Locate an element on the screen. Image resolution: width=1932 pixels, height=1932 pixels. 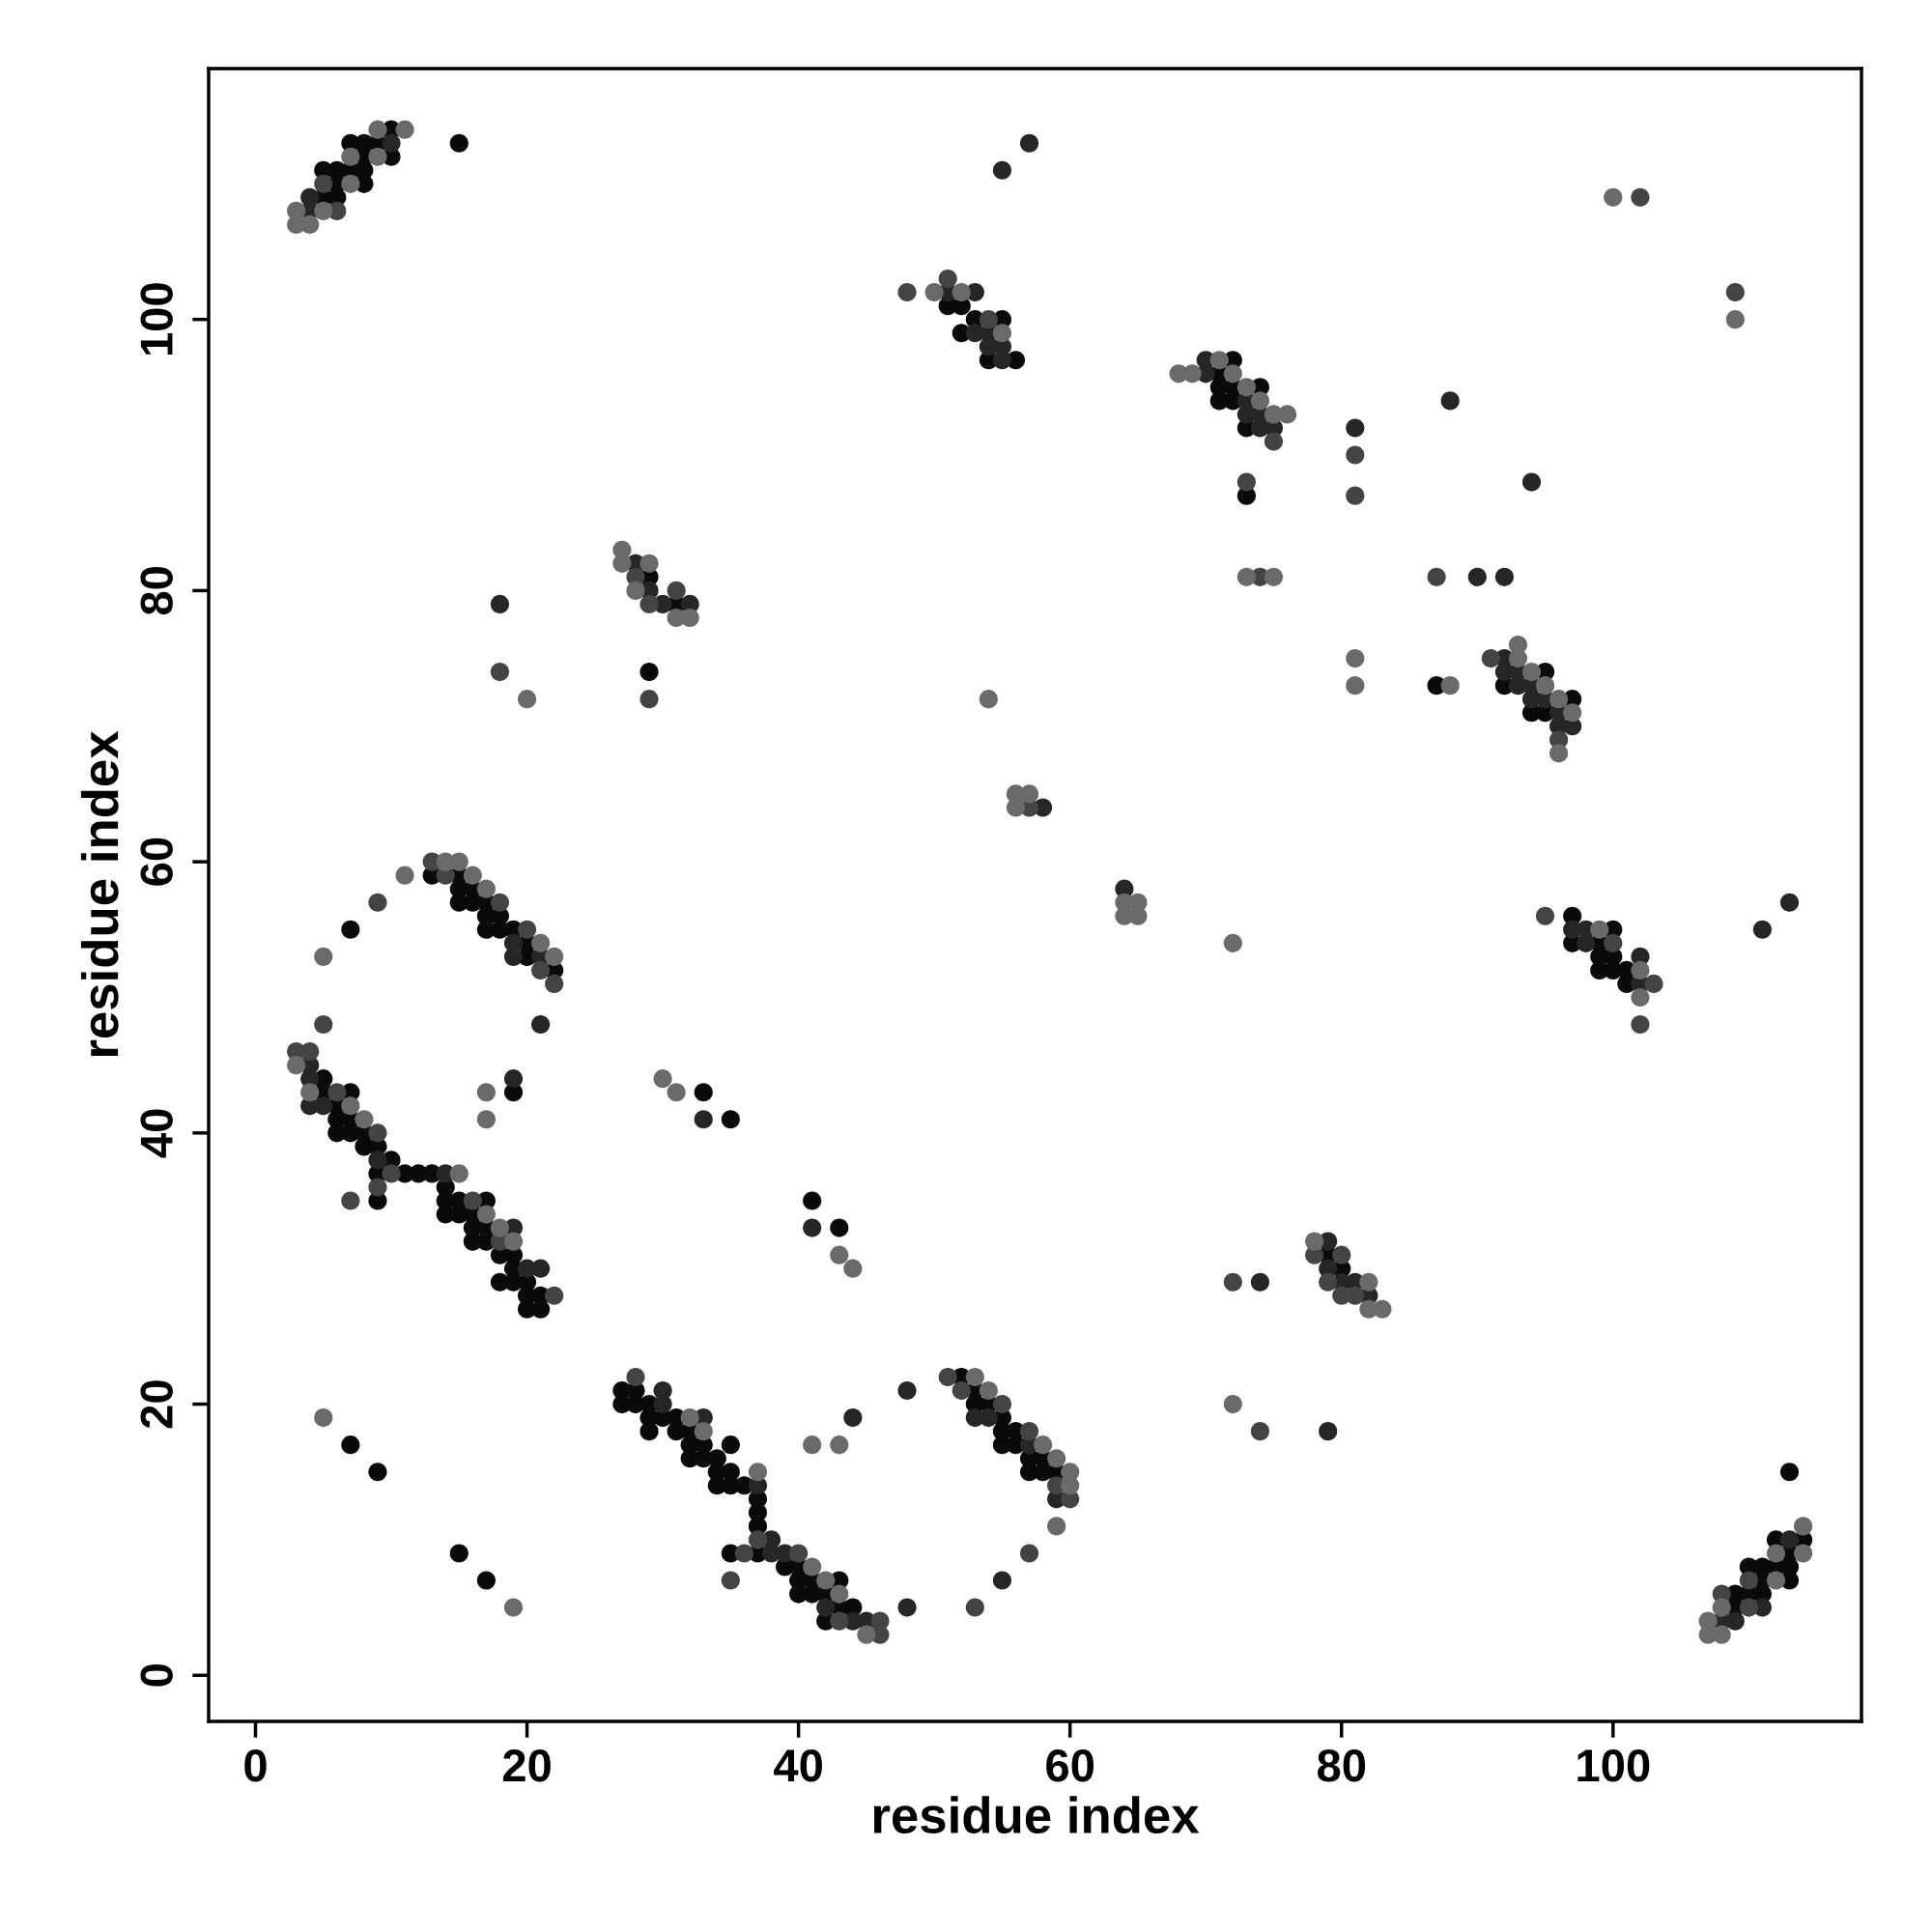
y-tick-label: 20 is located at coordinates (156, 1404).